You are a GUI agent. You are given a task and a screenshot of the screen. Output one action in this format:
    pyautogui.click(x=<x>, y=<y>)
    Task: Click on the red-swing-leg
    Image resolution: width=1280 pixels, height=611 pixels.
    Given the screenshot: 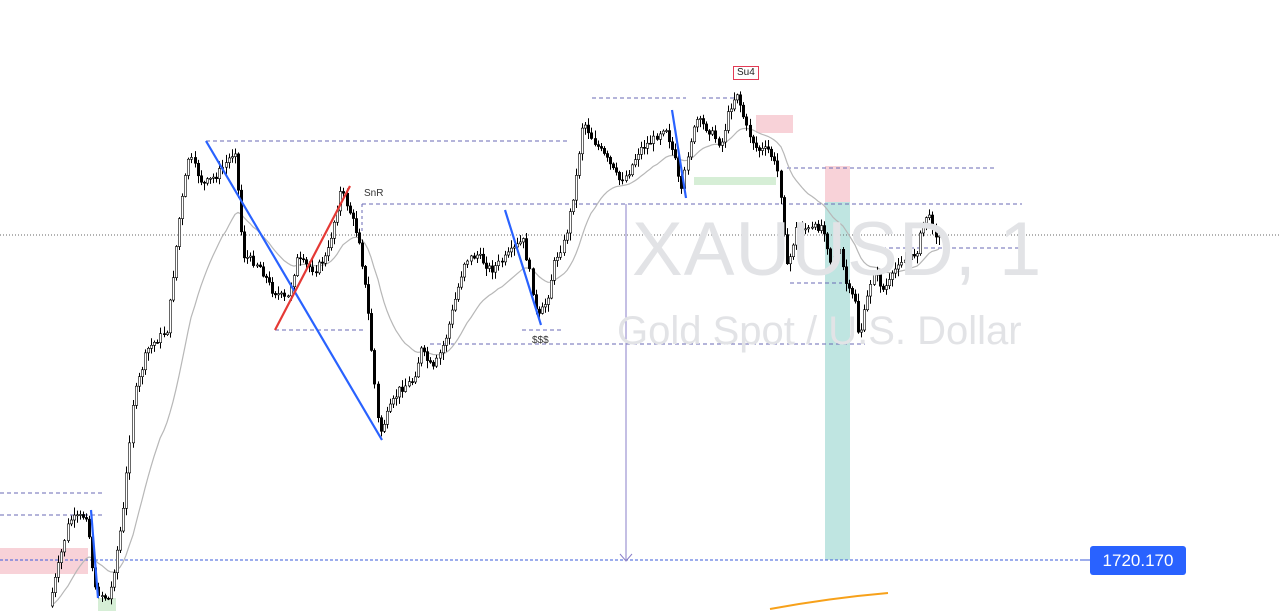 What is the action you would take?
    pyautogui.click(x=312, y=258)
    